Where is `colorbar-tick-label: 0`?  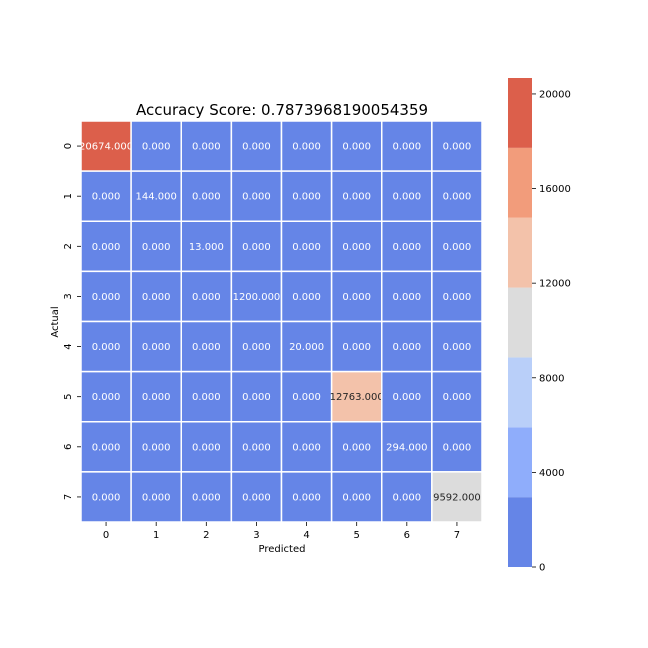
colorbar-tick-label: 0 is located at coordinates (542, 568).